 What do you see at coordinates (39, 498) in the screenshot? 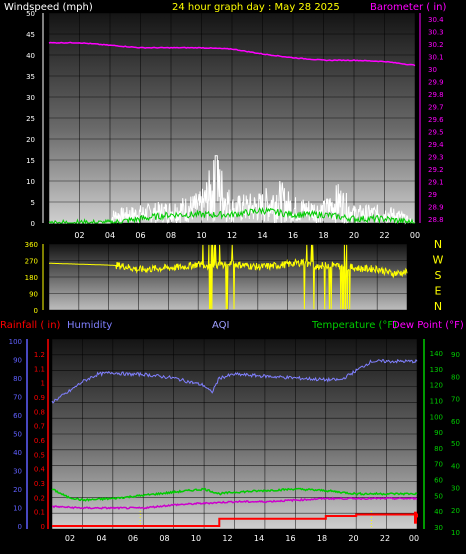
I see `rain-tick-label: 0.2` at bounding box center [39, 498].